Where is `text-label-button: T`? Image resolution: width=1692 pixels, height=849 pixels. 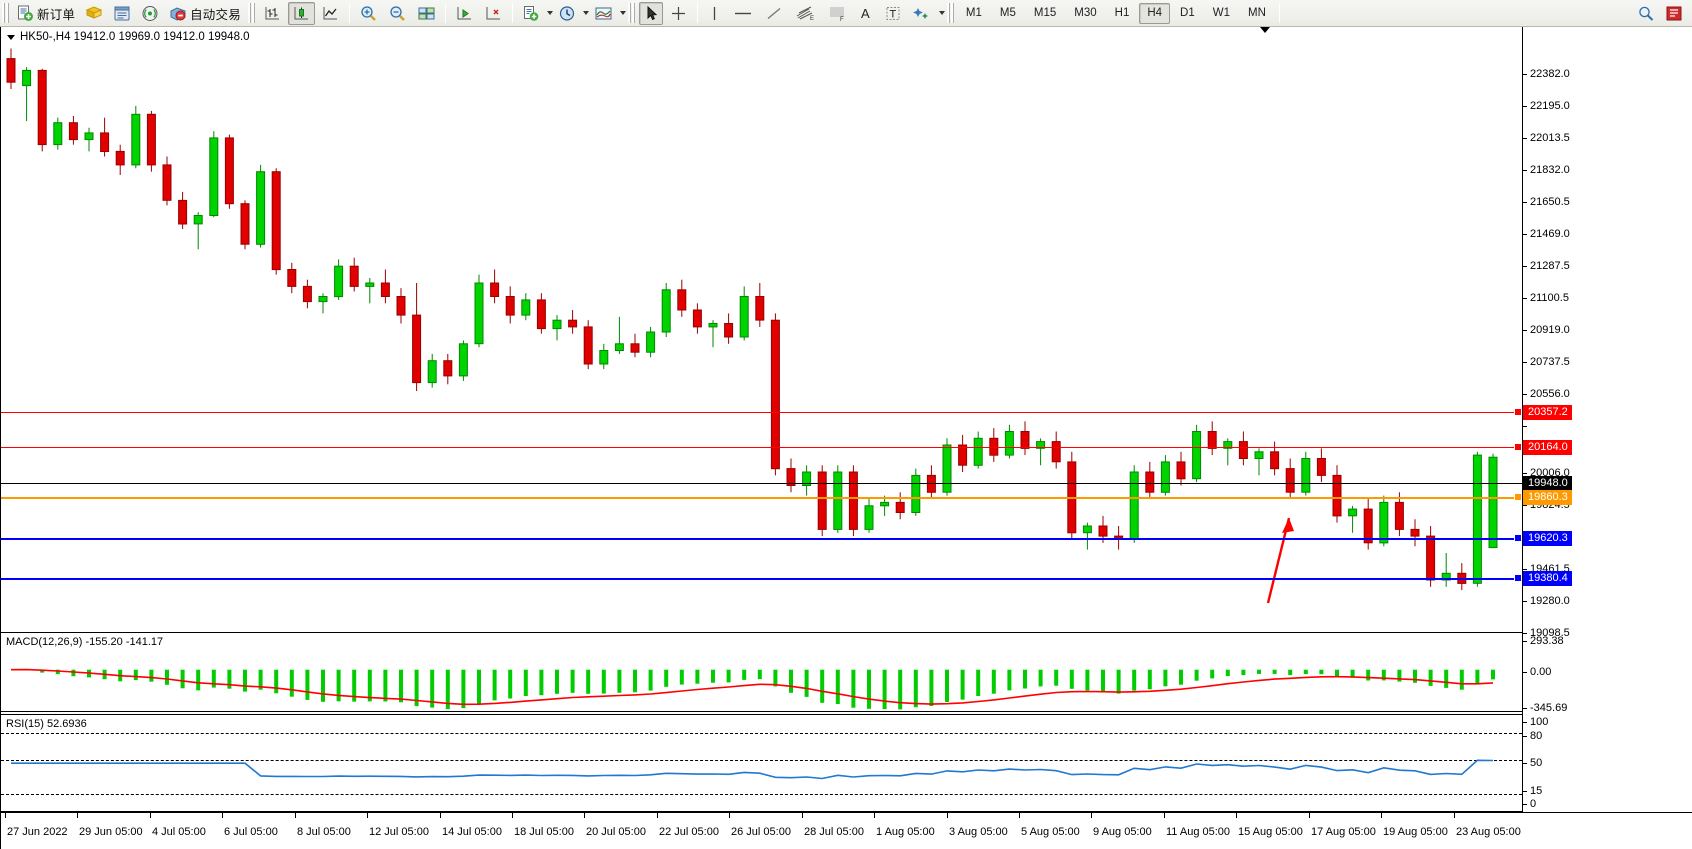
text-label-button: T is located at coordinates (893, 13).